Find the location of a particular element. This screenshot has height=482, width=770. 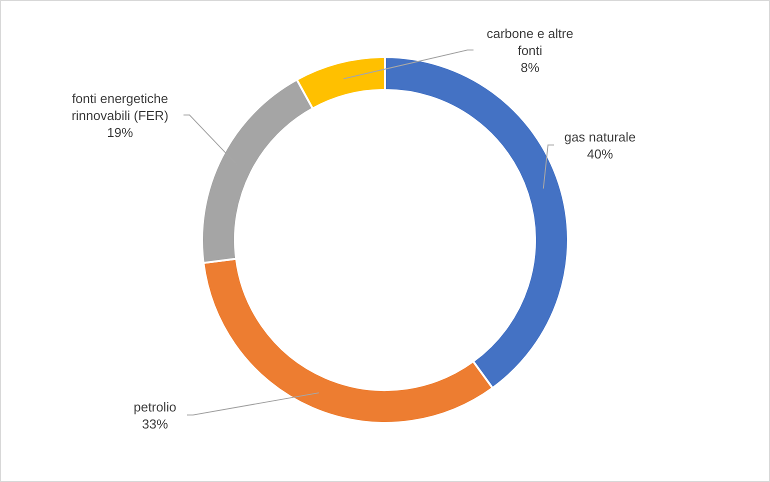

data-label: 19% is located at coordinates (120, 132).